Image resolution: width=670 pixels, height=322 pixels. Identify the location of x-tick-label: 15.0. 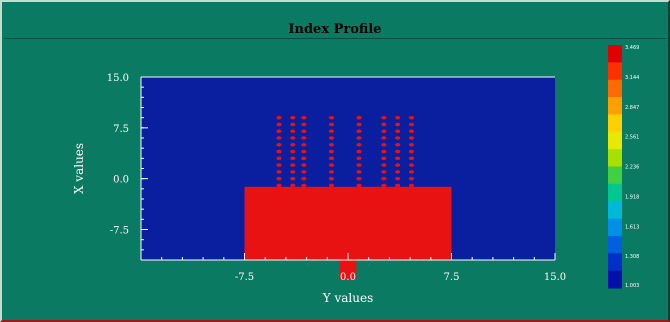
(555, 277).